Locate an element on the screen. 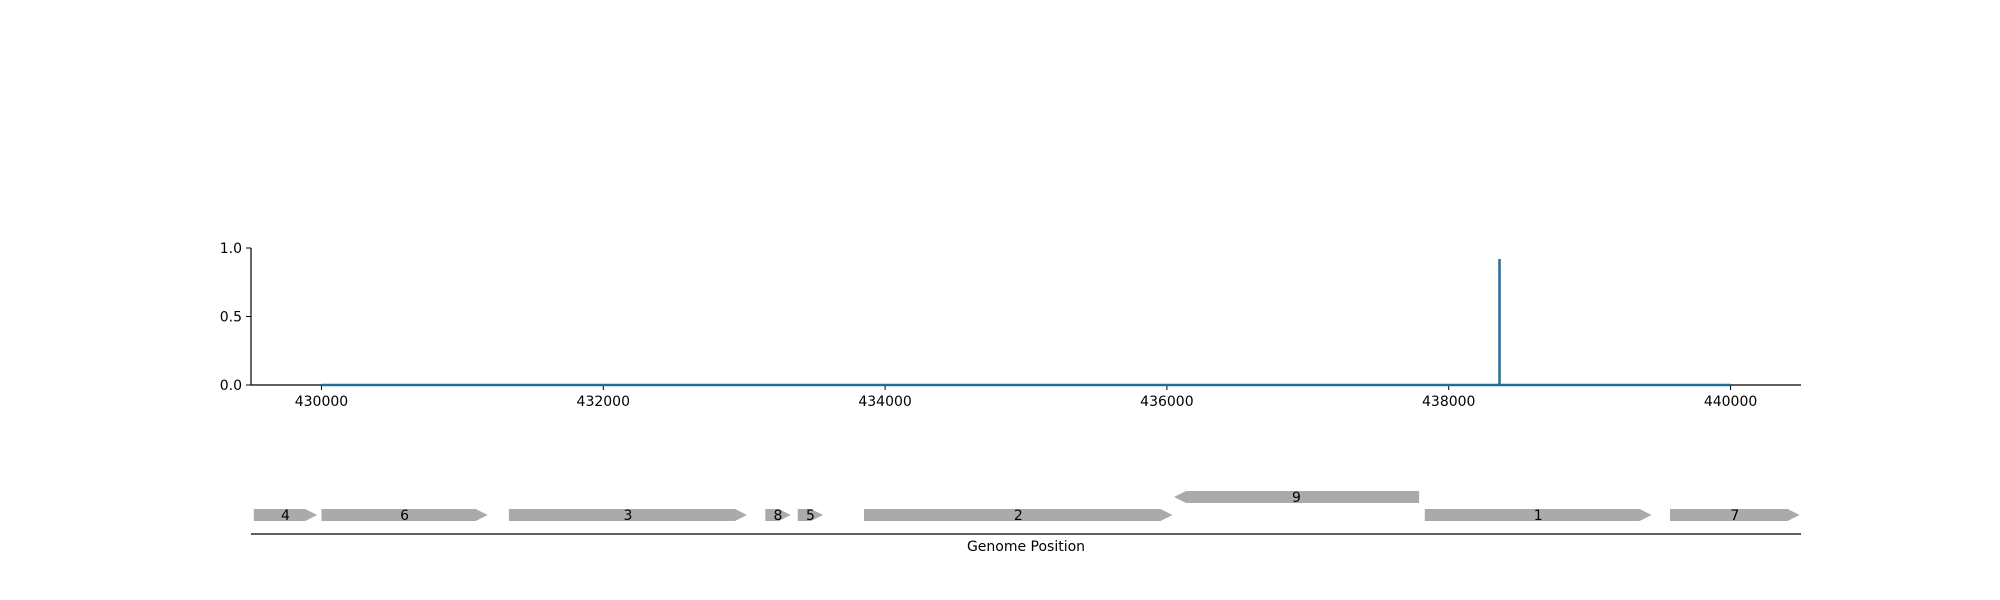 This screenshot has height=600, width=2000. gene-label: 7 is located at coordinates (1734, 516).